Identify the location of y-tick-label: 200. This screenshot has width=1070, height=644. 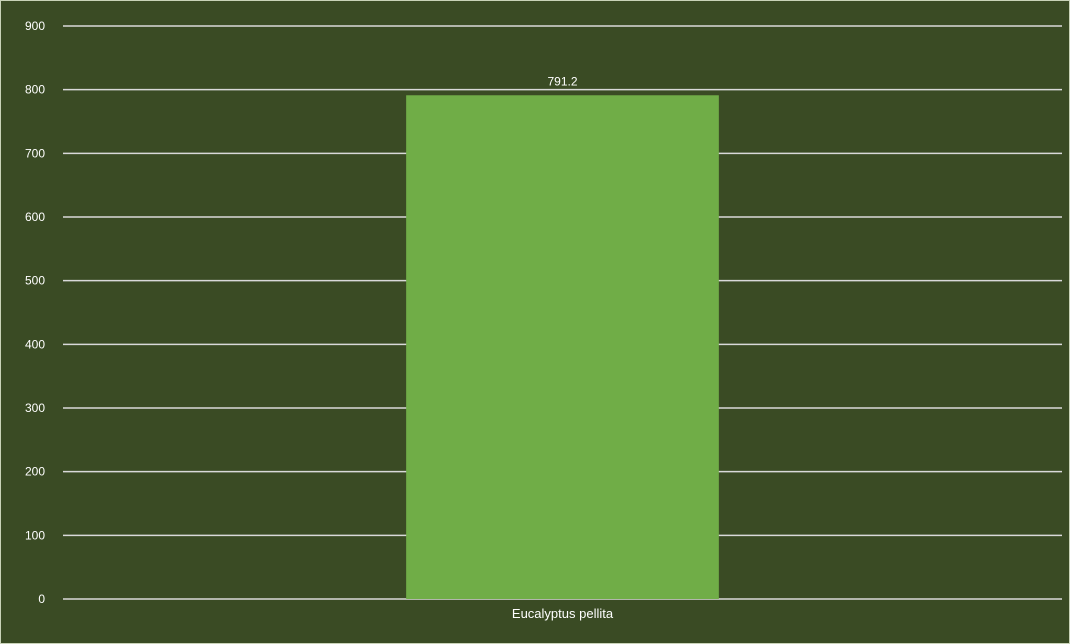
(35, 472).